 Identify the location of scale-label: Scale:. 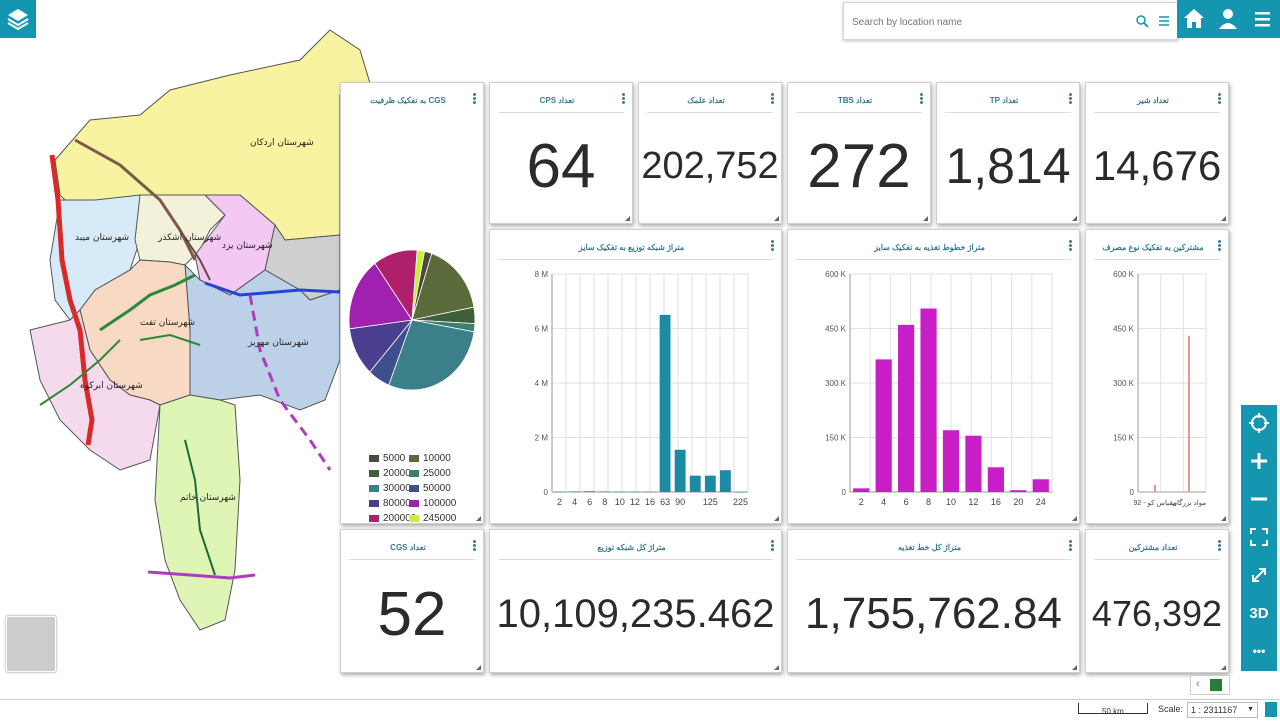
(1171, 709).